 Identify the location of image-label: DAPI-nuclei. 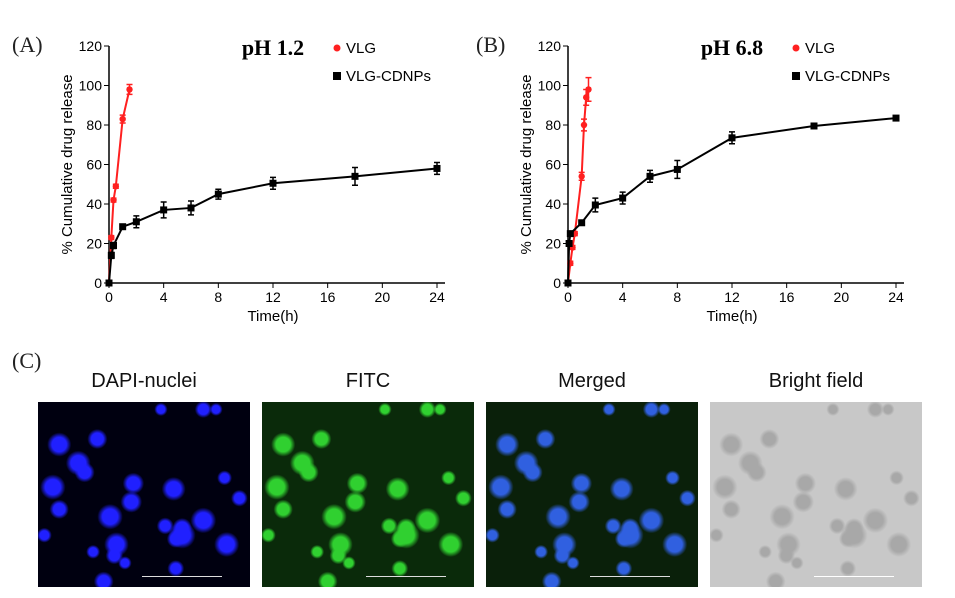
(144, 381).